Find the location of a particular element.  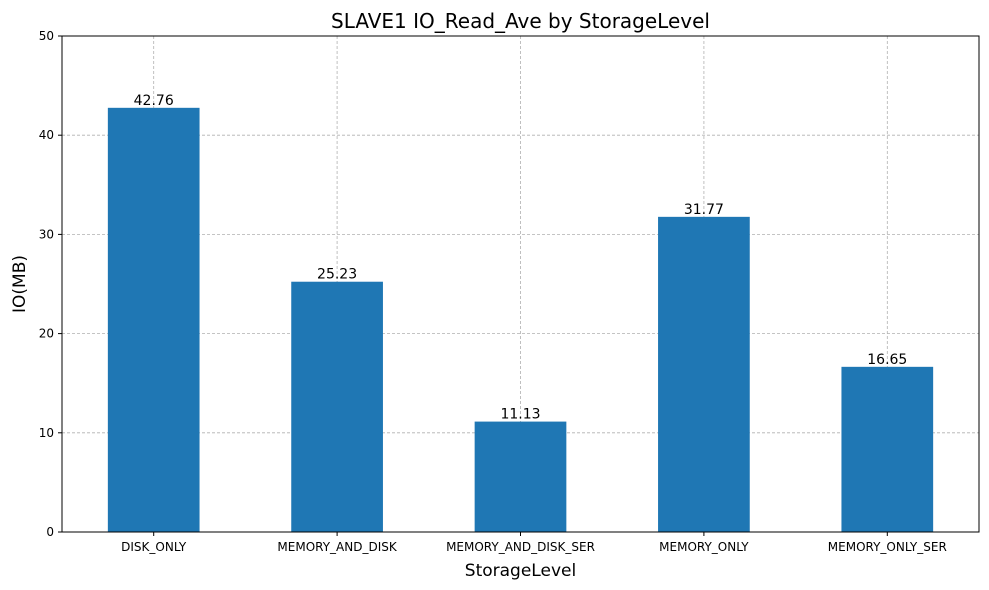

x-tick-label: MEMORY_AND_DISK_SER is located at coordinates (520, 547).